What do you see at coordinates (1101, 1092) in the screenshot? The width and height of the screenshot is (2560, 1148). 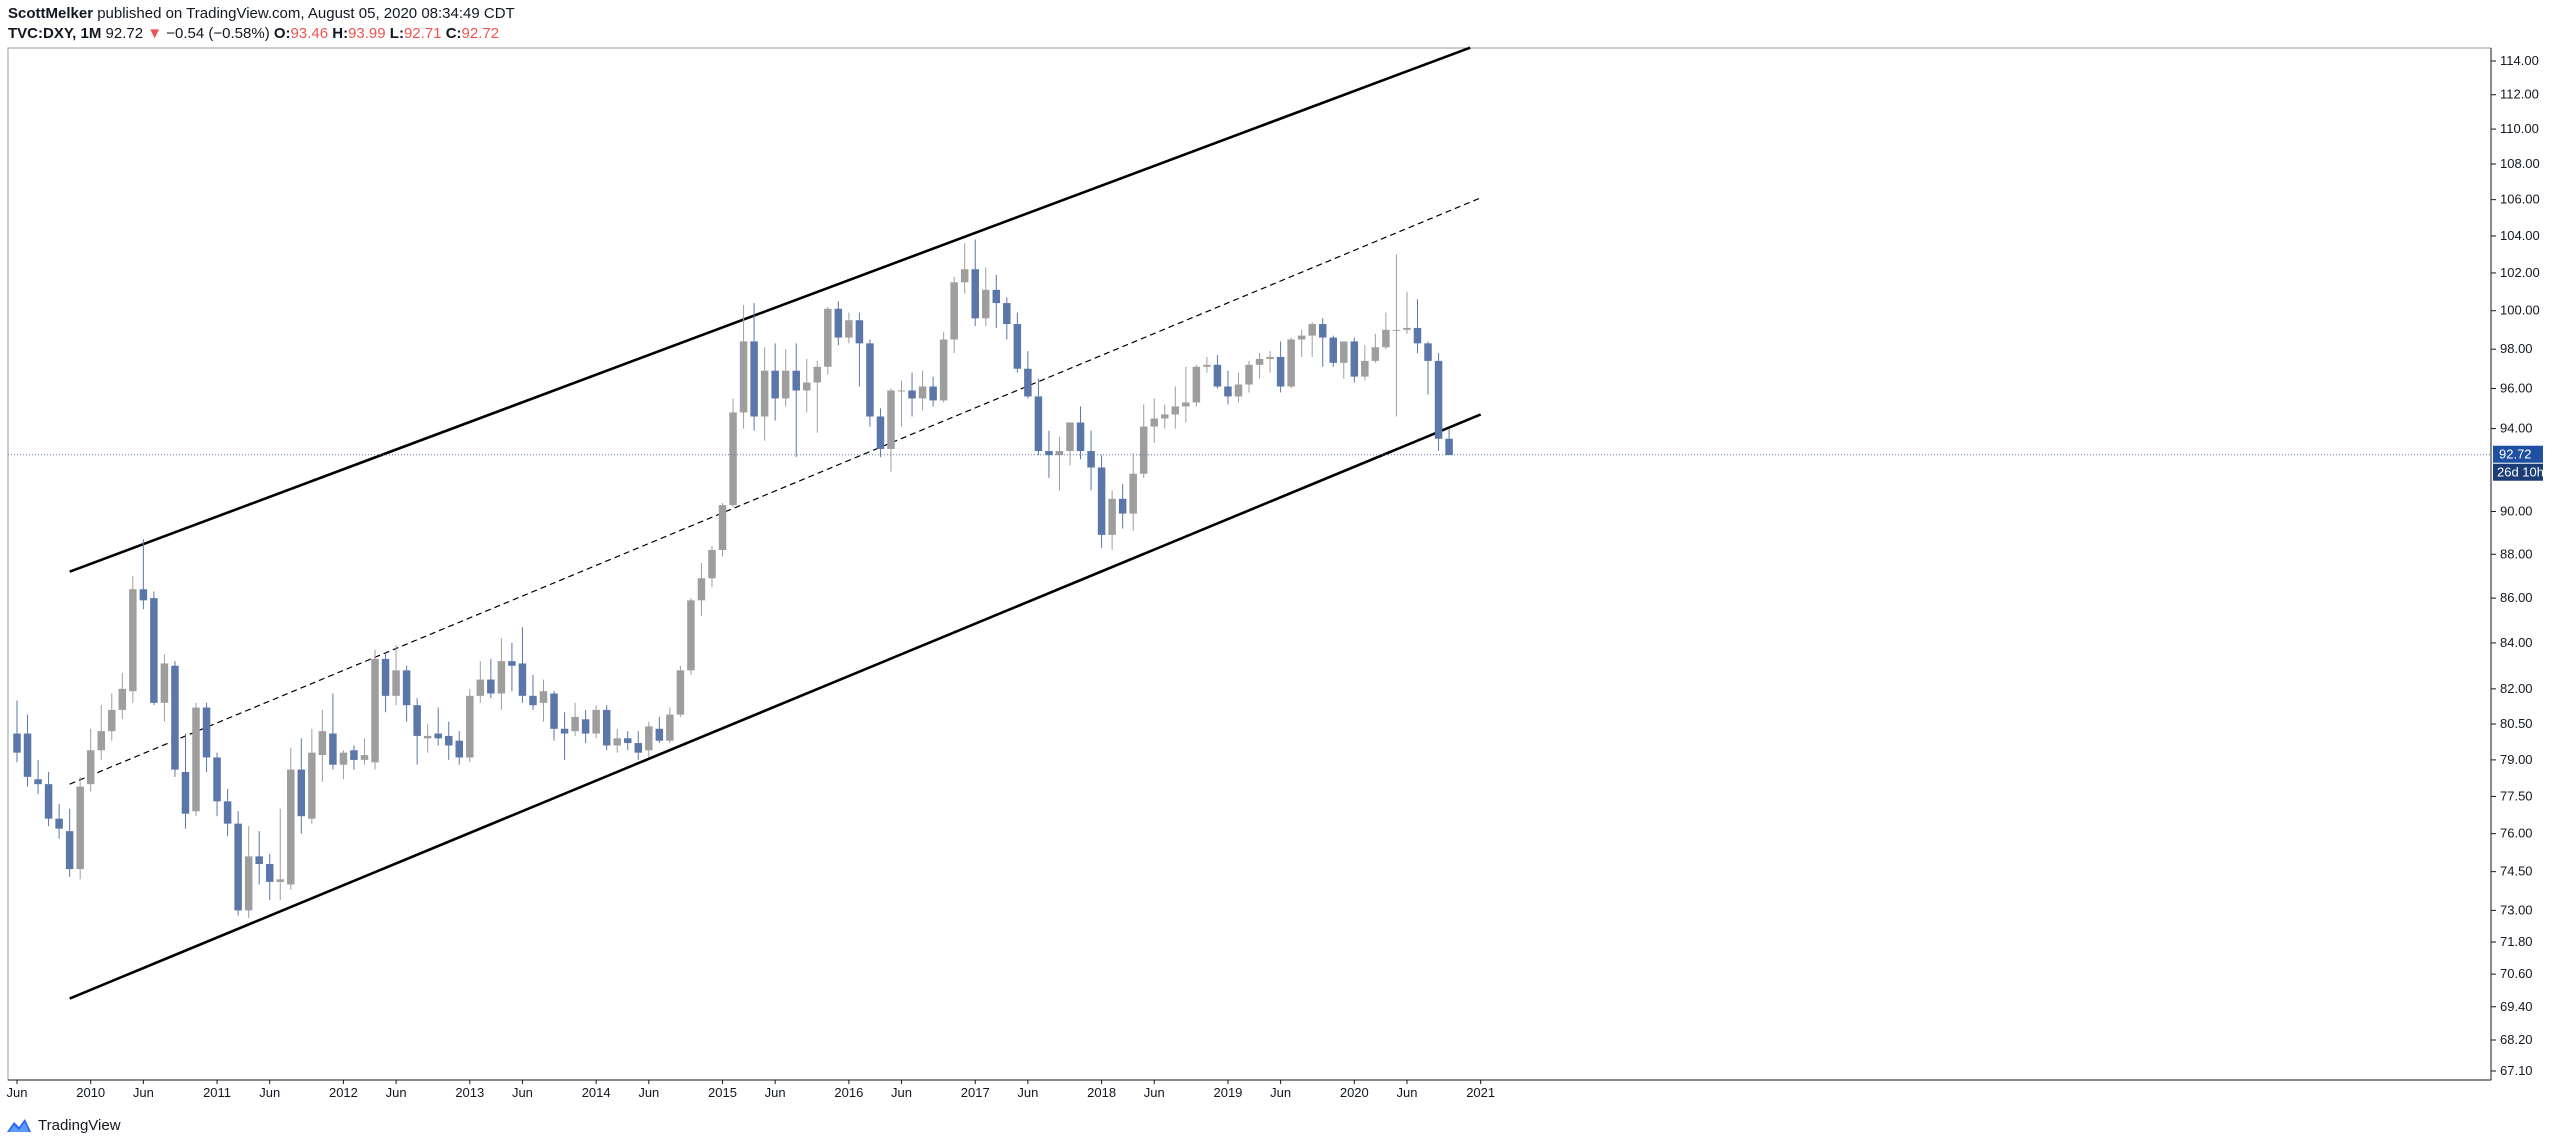 I see `time-tick-label: 2018` at bounding box center [1101, 1092].